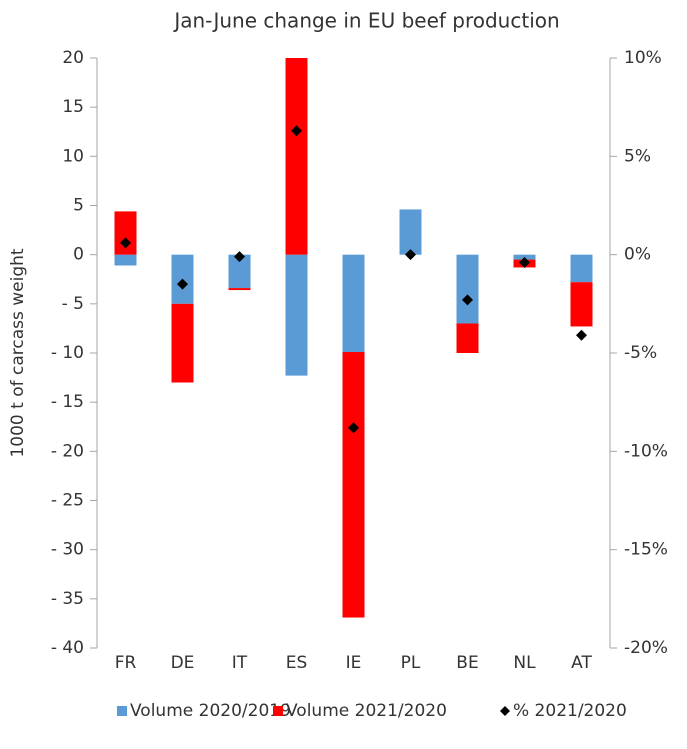  What do you see at coordinates (73, 304) in the screenshot?
I see `y-tick-label: - 5` at bounding box center [73, 304].